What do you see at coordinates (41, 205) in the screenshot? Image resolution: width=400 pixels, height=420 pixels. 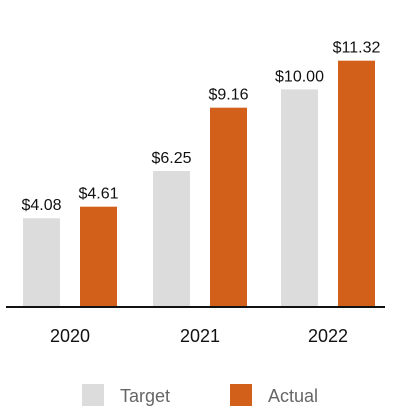 I see `value-label-target-2020: $4.08` at bounding box center [41, 205].